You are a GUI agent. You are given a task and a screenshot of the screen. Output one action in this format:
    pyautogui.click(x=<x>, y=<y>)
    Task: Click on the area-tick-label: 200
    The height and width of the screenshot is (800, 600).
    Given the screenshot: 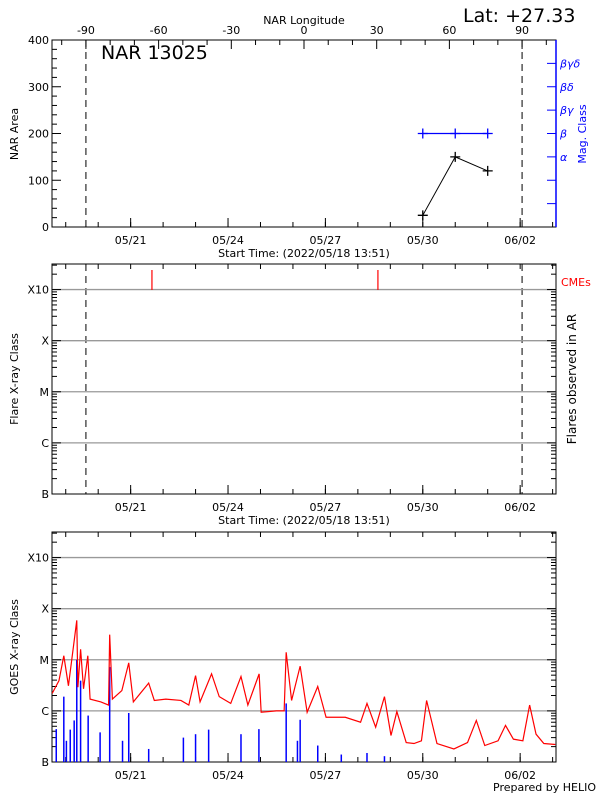 What is the action you would take?
    pyautogui.click(x=38, y=134)
    